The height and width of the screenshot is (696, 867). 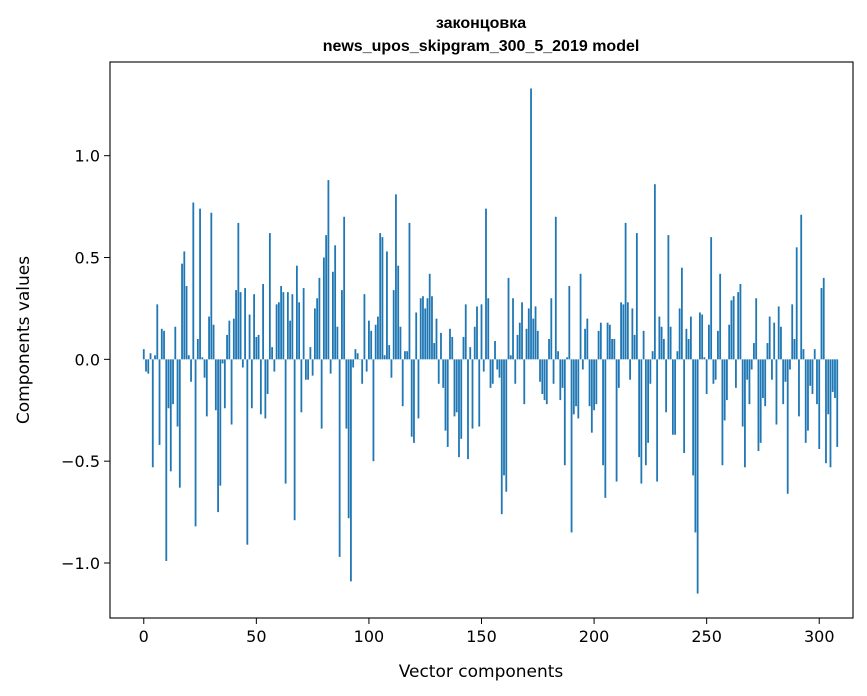 What do you see at coordinates (481, 23) in the screenshot?
I see `chart-title-line-1: законцовка` at bounding box center [481, 23].